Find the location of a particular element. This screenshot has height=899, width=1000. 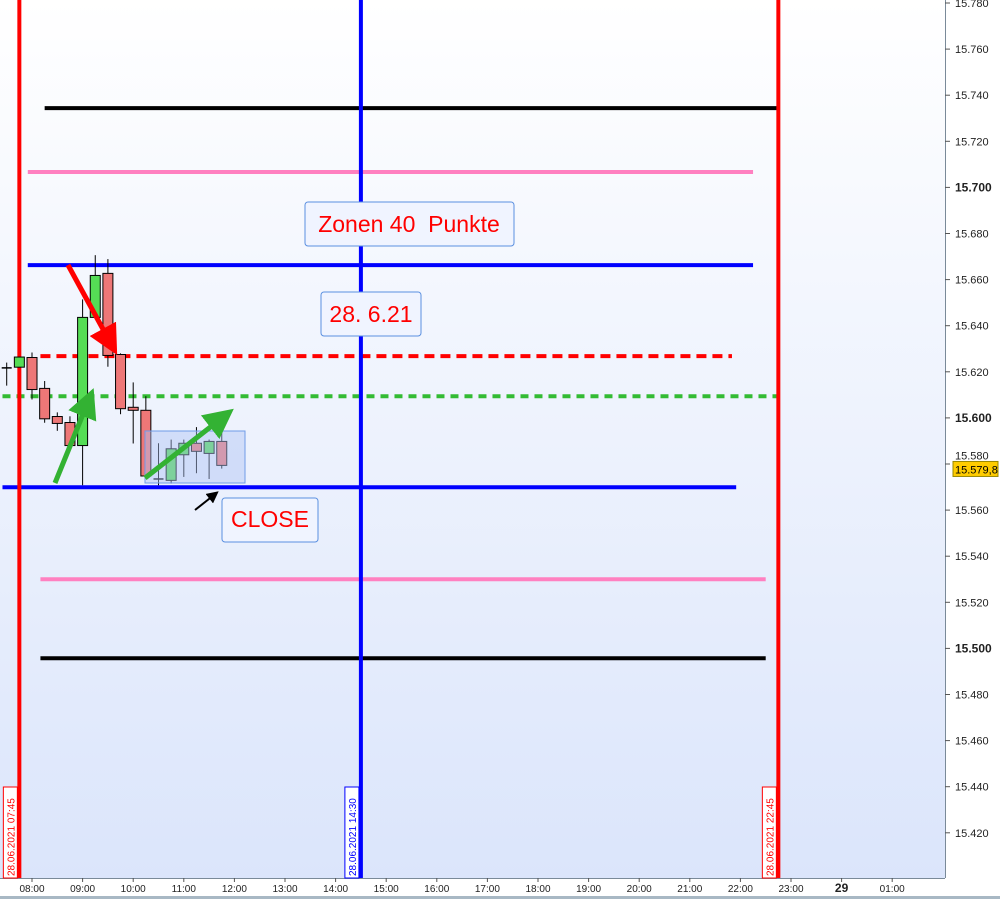

x-tick-label: 29 is located at coordinates (842, 888).